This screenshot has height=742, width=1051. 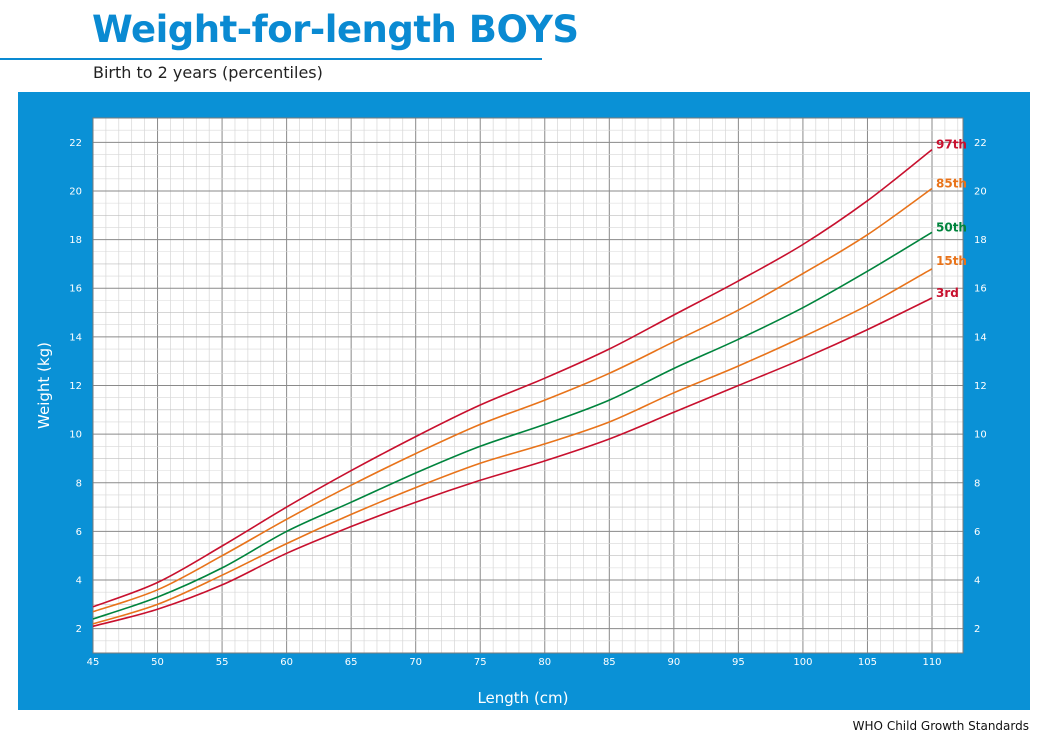 I want to click on y-tick-label-left: 2, so click(x=79, y=629).